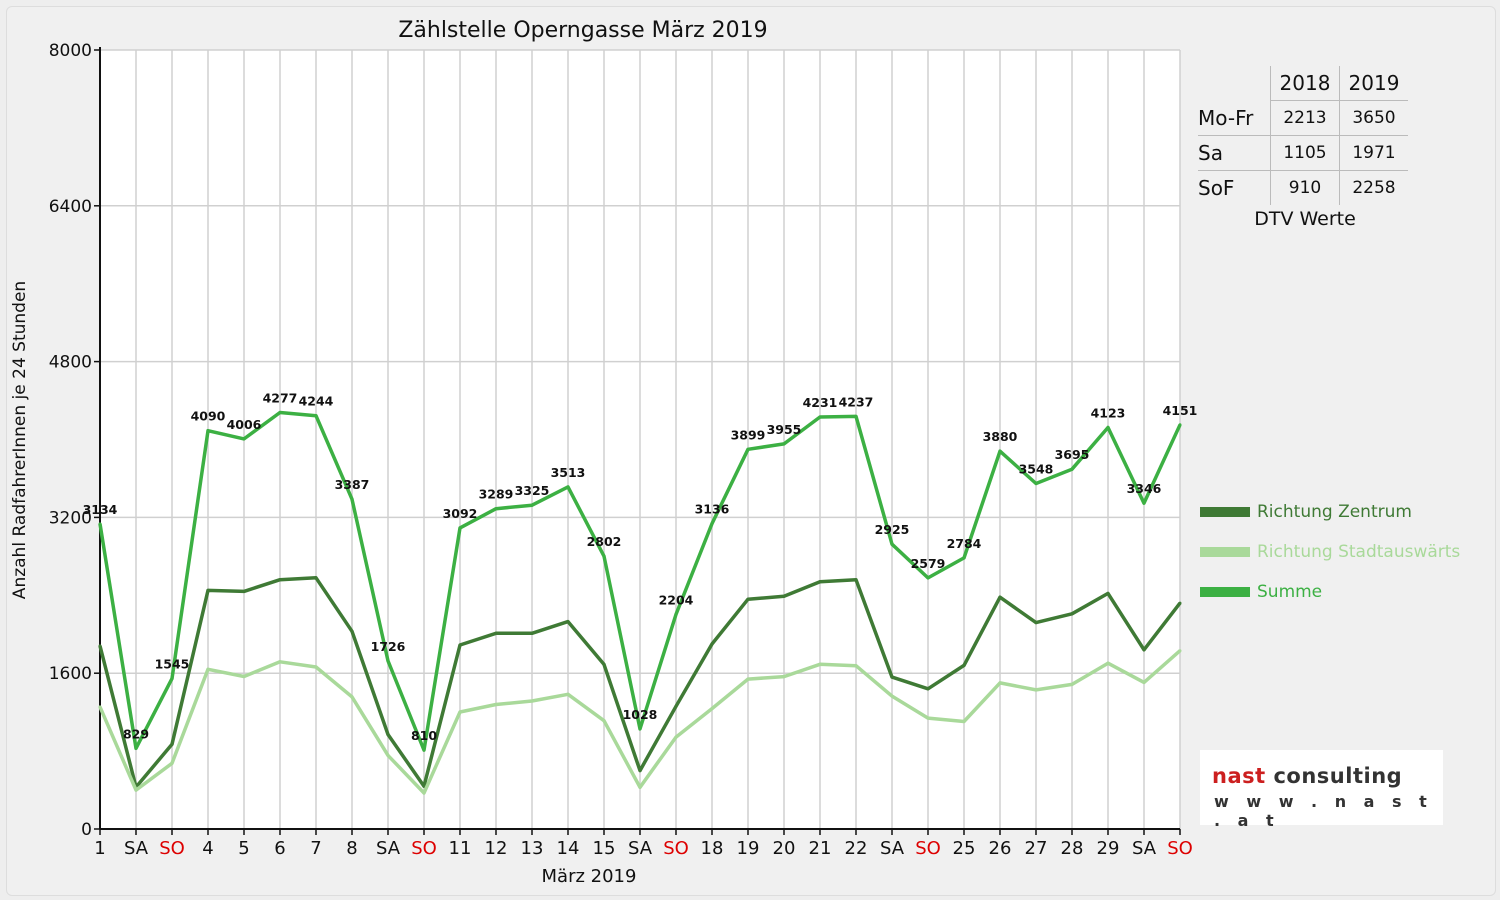 Image resolution: width=1500 pixels, height=900 pixels. Describe the element at coordinates (1334, 512) in the screenshot. I see `legend-label-zentrum: Richtung Zentrum` at that location.